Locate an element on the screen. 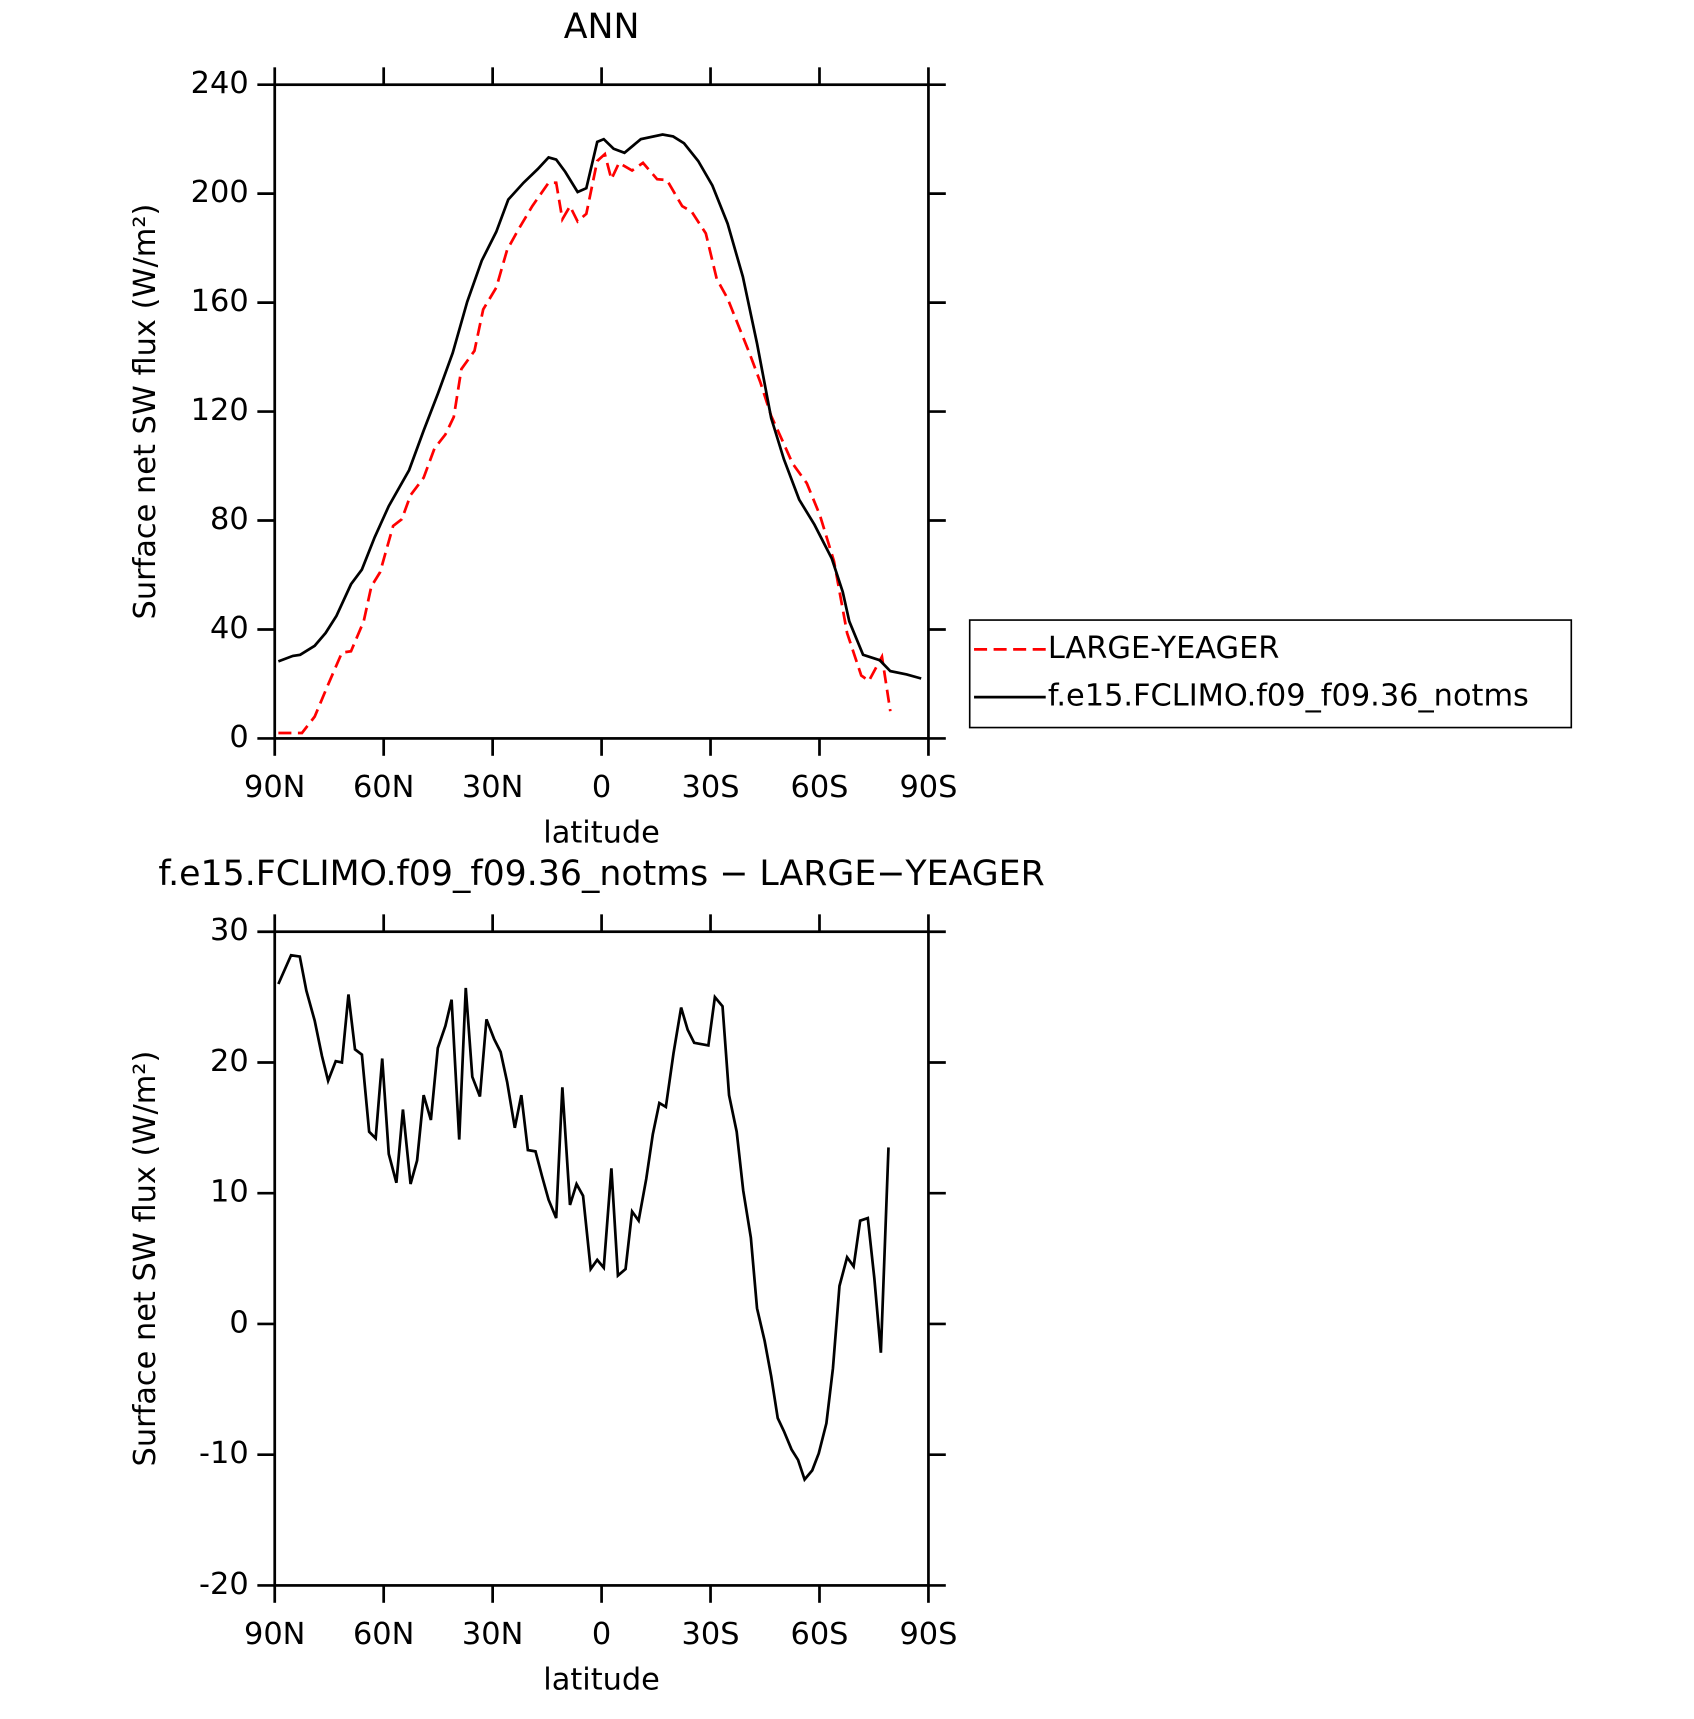 Image resolution: width=1694 pixels, height=1719 pixels. y-tick-label: 160 is located at coordinates (220, 301).